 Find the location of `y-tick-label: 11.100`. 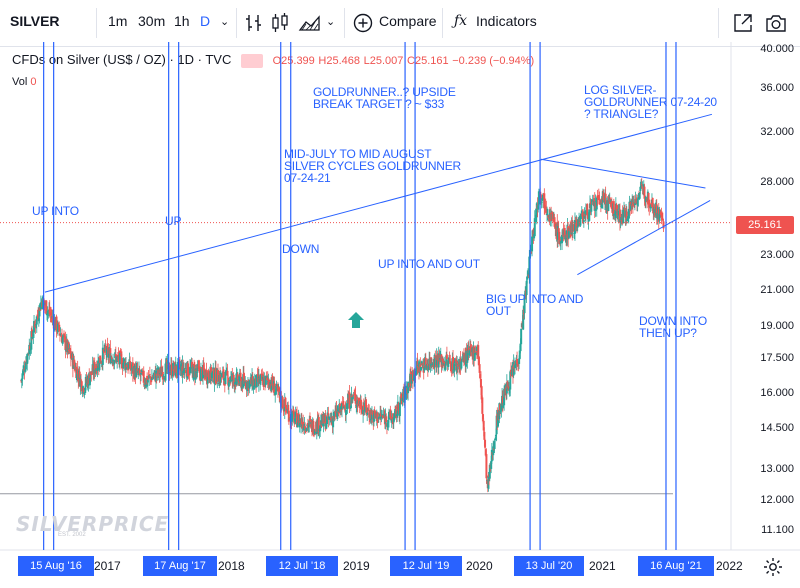

y-tick-label: 11.100 is located at coordinates (777, 530).